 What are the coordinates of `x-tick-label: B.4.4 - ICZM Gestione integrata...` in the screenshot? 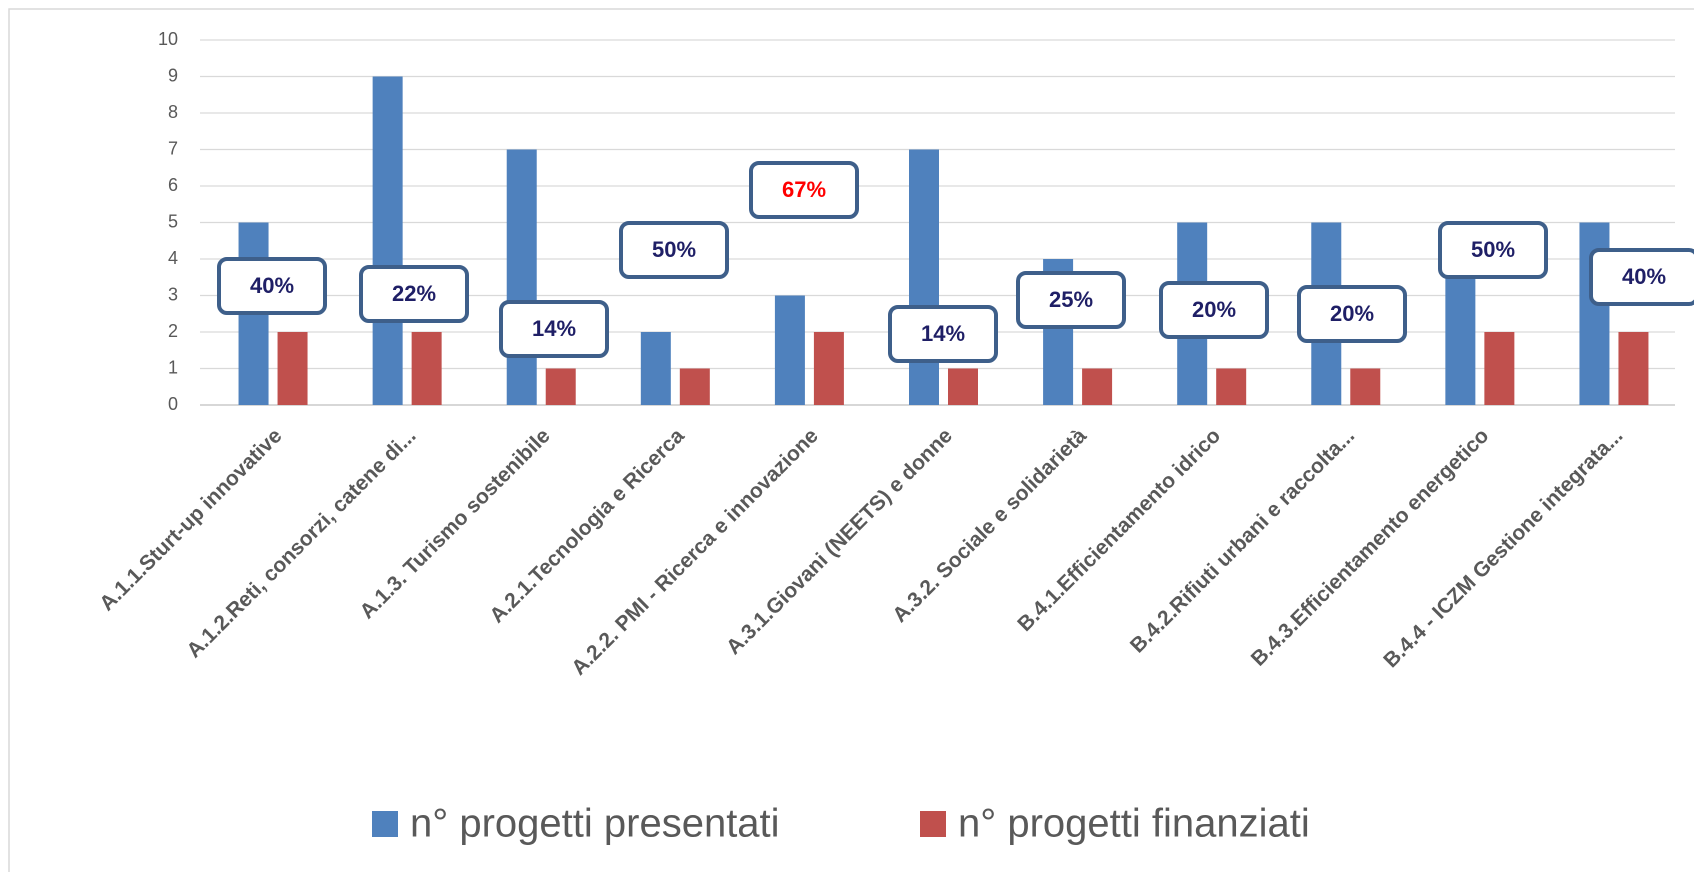 It's located at (1503, 548).